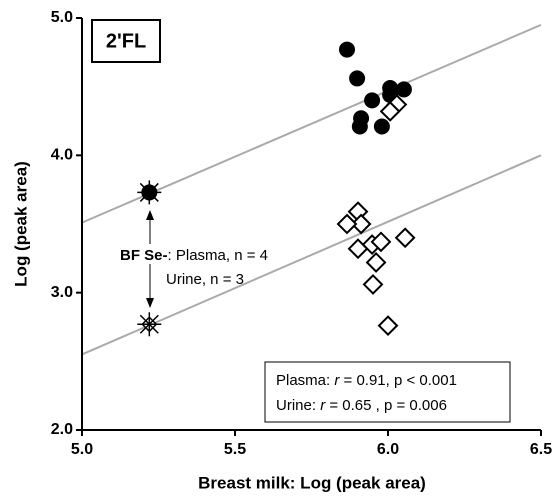 This screenshot has width=555, height=501. I want to click on stat-text: = 0.65 , p = 0.006, so click(388, 405).